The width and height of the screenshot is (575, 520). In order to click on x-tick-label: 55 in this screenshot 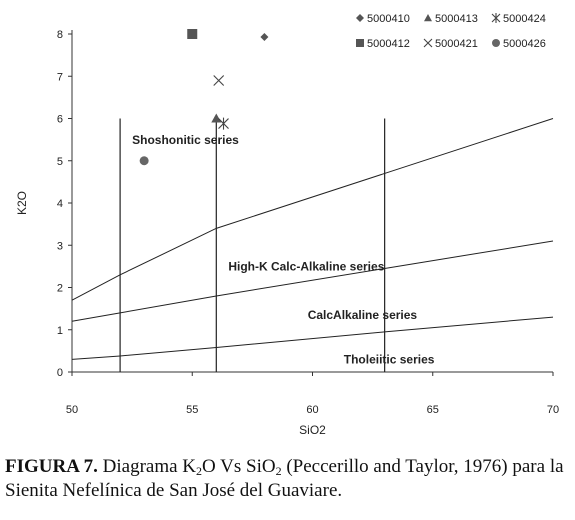, I will do `click(192, 410)`.